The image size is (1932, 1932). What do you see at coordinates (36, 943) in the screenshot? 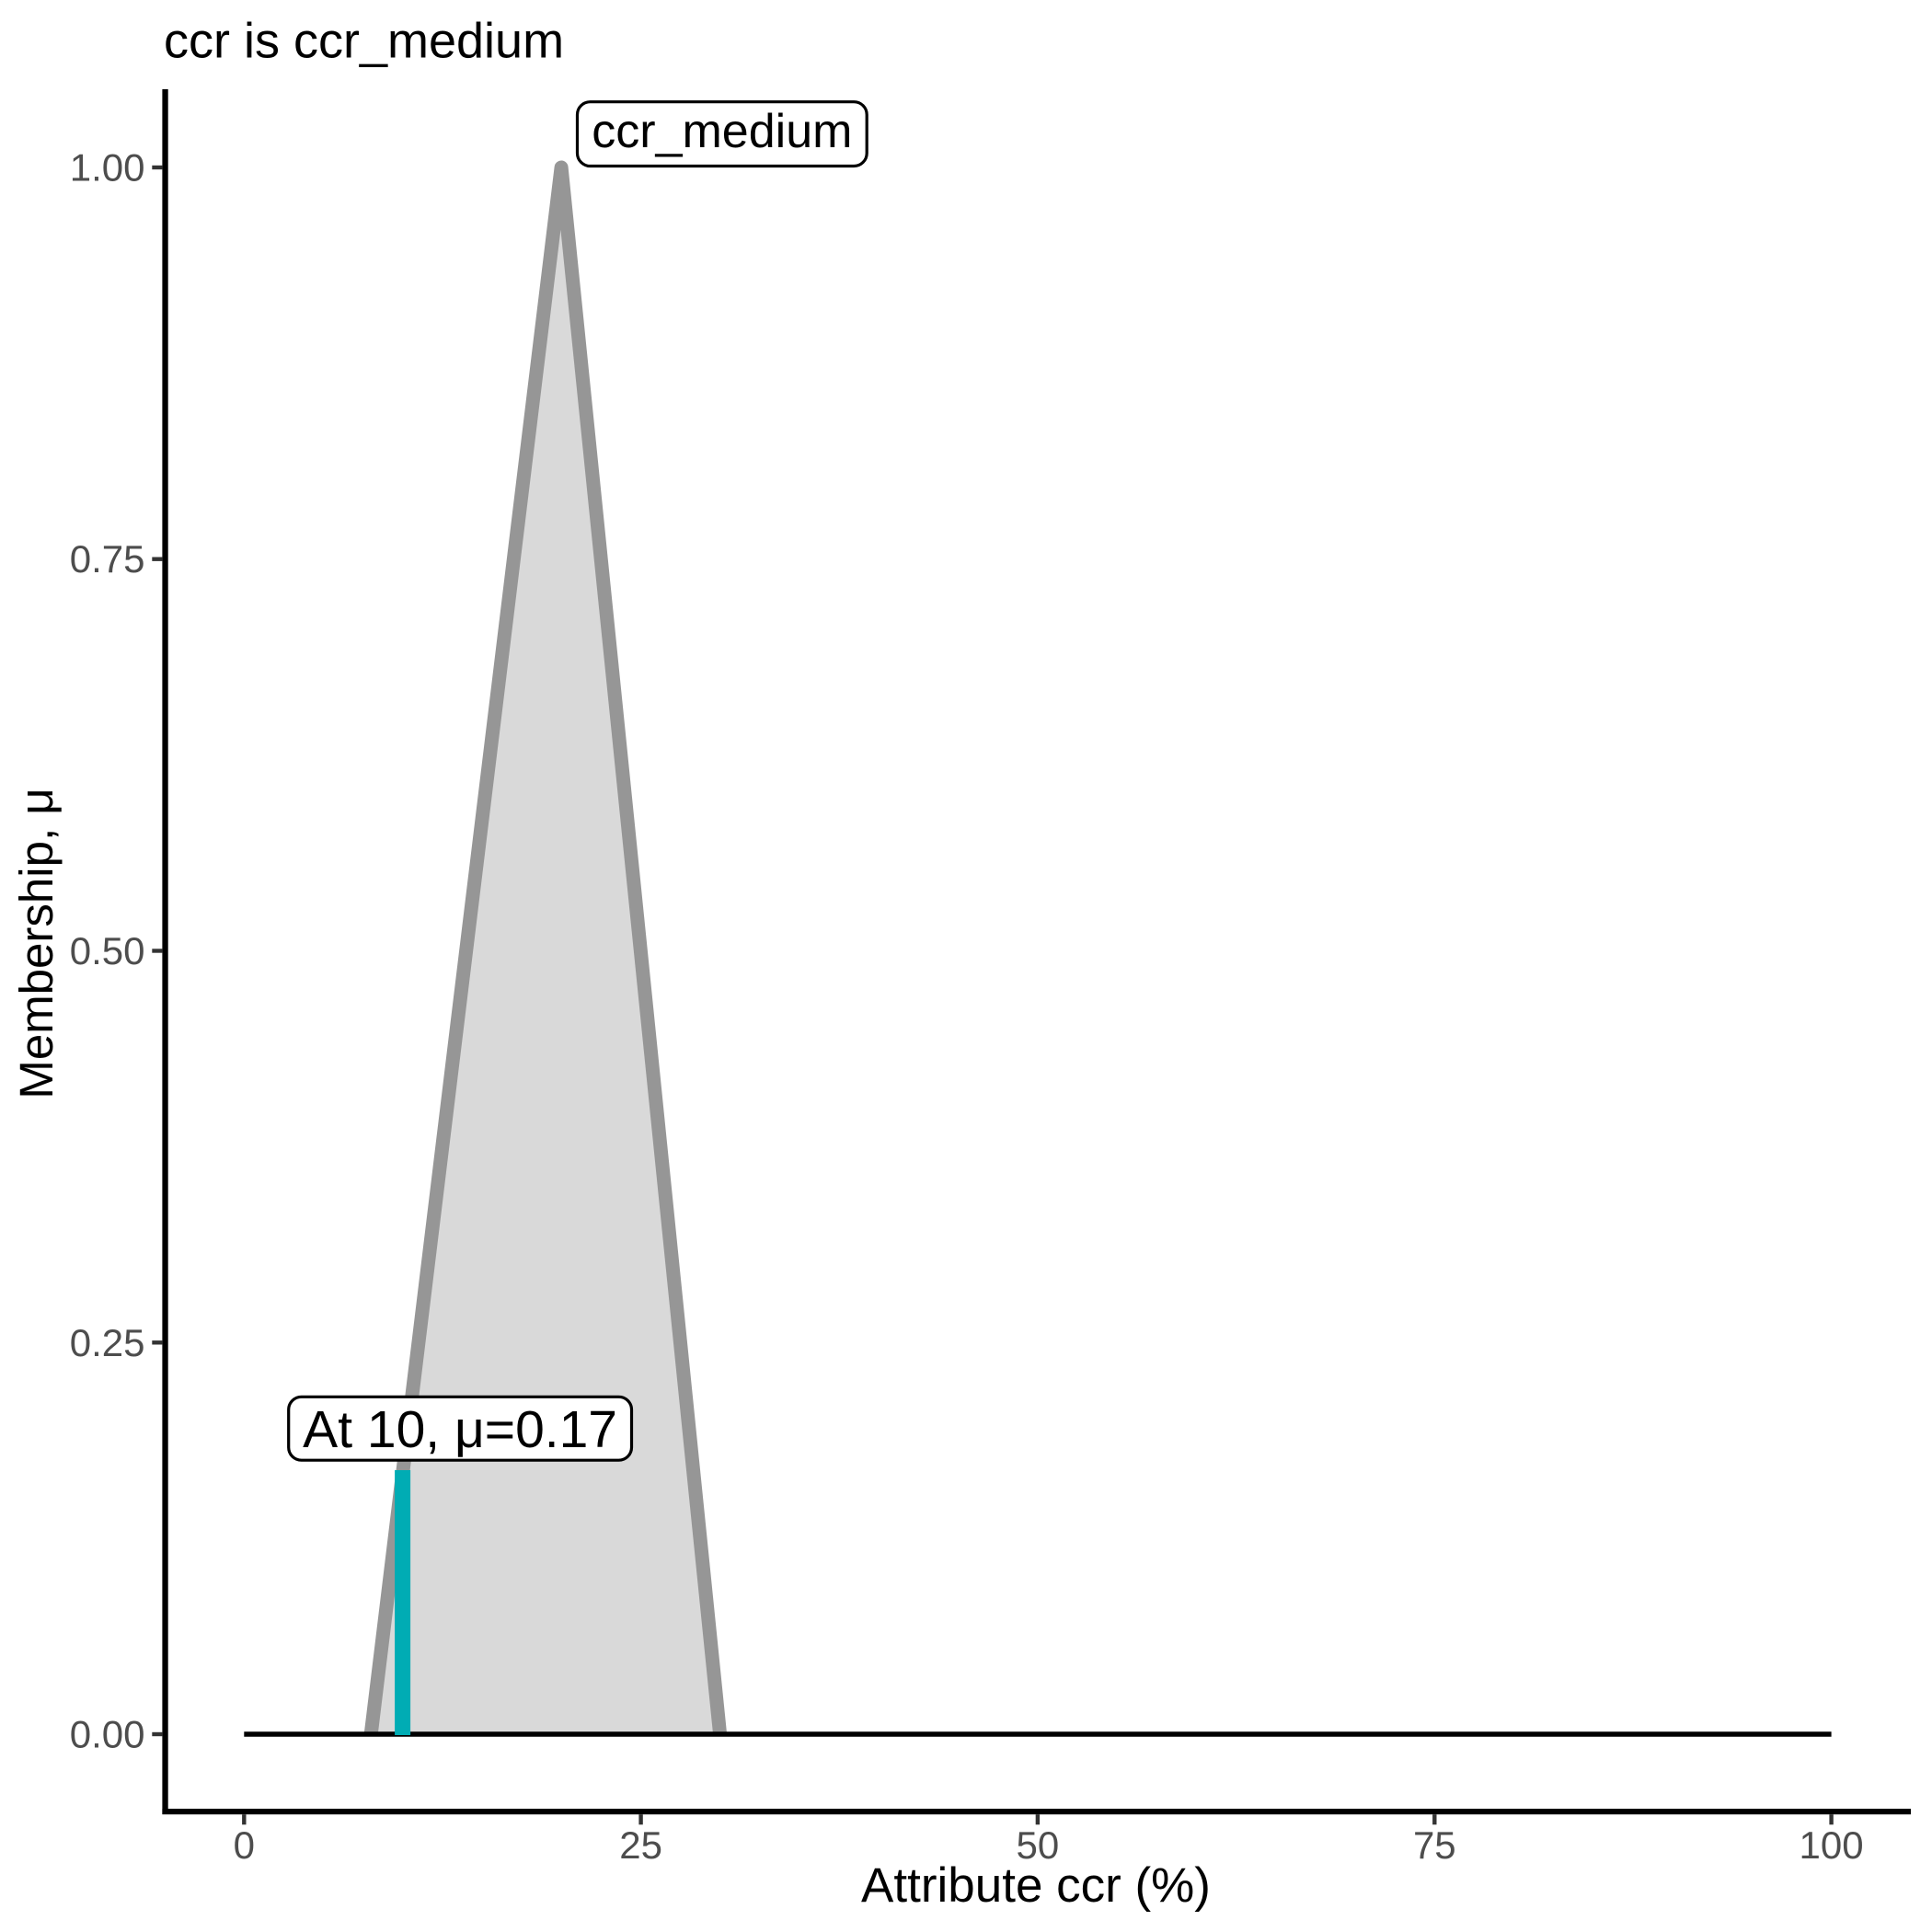
I see `svg-text: Membership, μ` at bounding box center [36, 943].